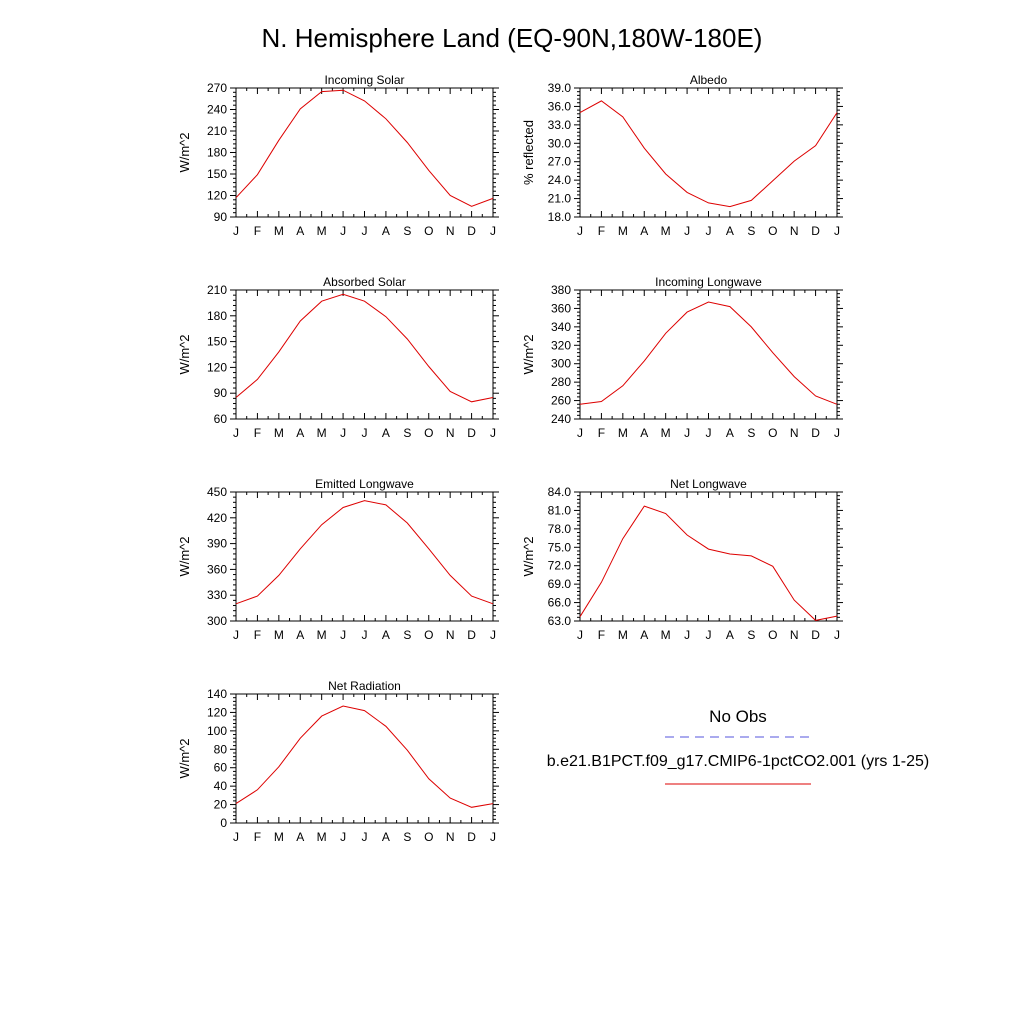 Image resolution: width=1024 pixels, height=1024 pixels. What do you see at coordinates (560, 584) in the screenshot?
I see `y-tick-label: 69.0` at bounding box center [560, 584].